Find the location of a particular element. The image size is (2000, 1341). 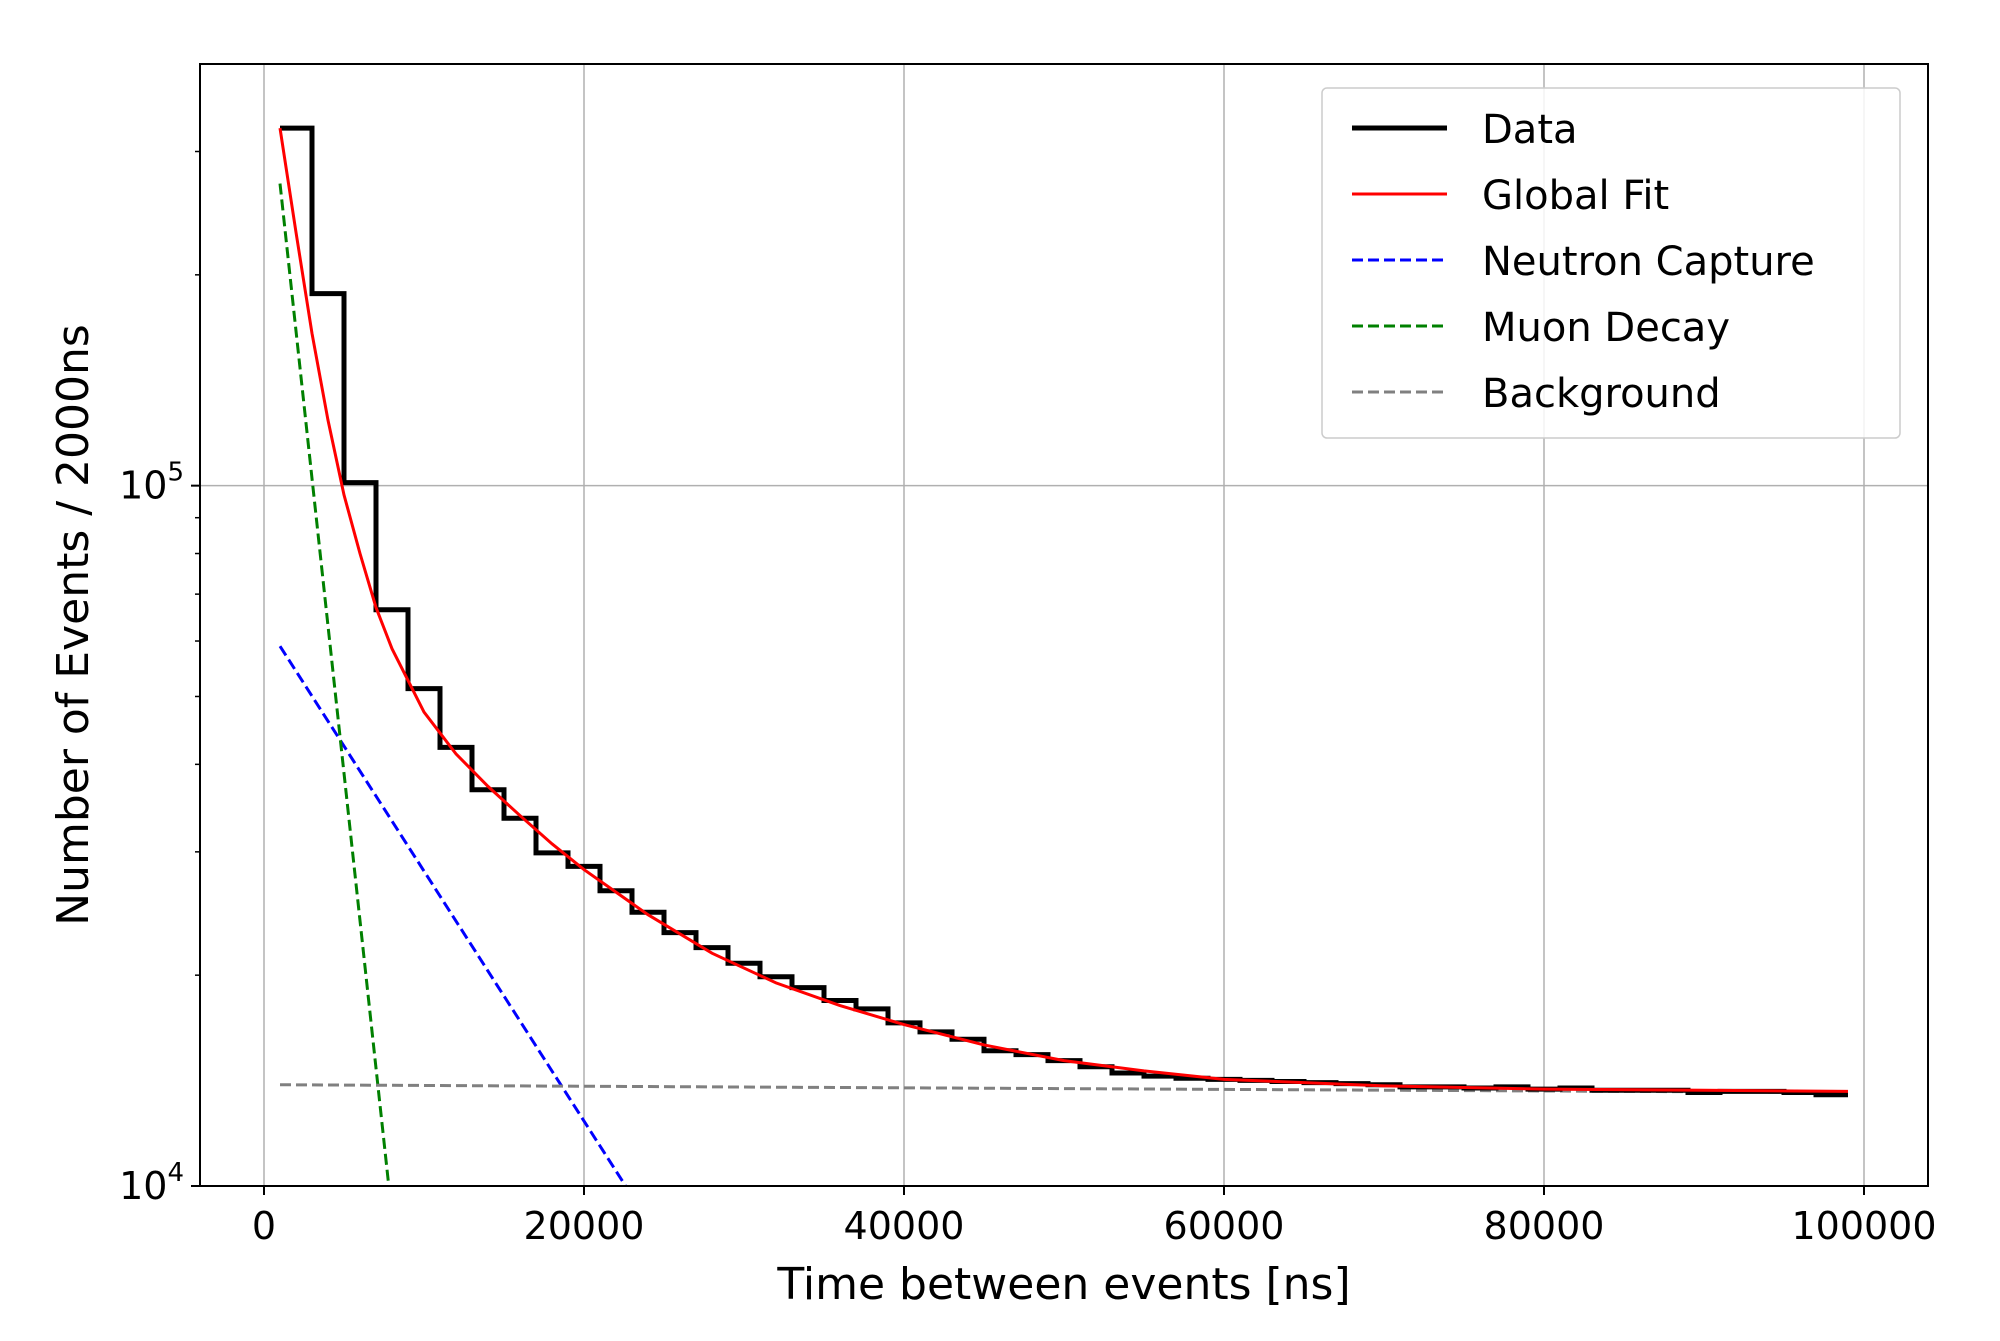

series-background-line is located at coordinates (1064, 1088).